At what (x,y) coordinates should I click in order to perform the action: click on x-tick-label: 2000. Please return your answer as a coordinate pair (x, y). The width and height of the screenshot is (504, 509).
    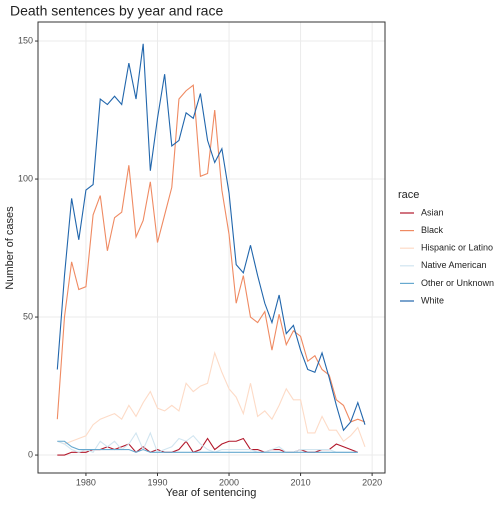
    Looking at the image, I should click on (229, 482).